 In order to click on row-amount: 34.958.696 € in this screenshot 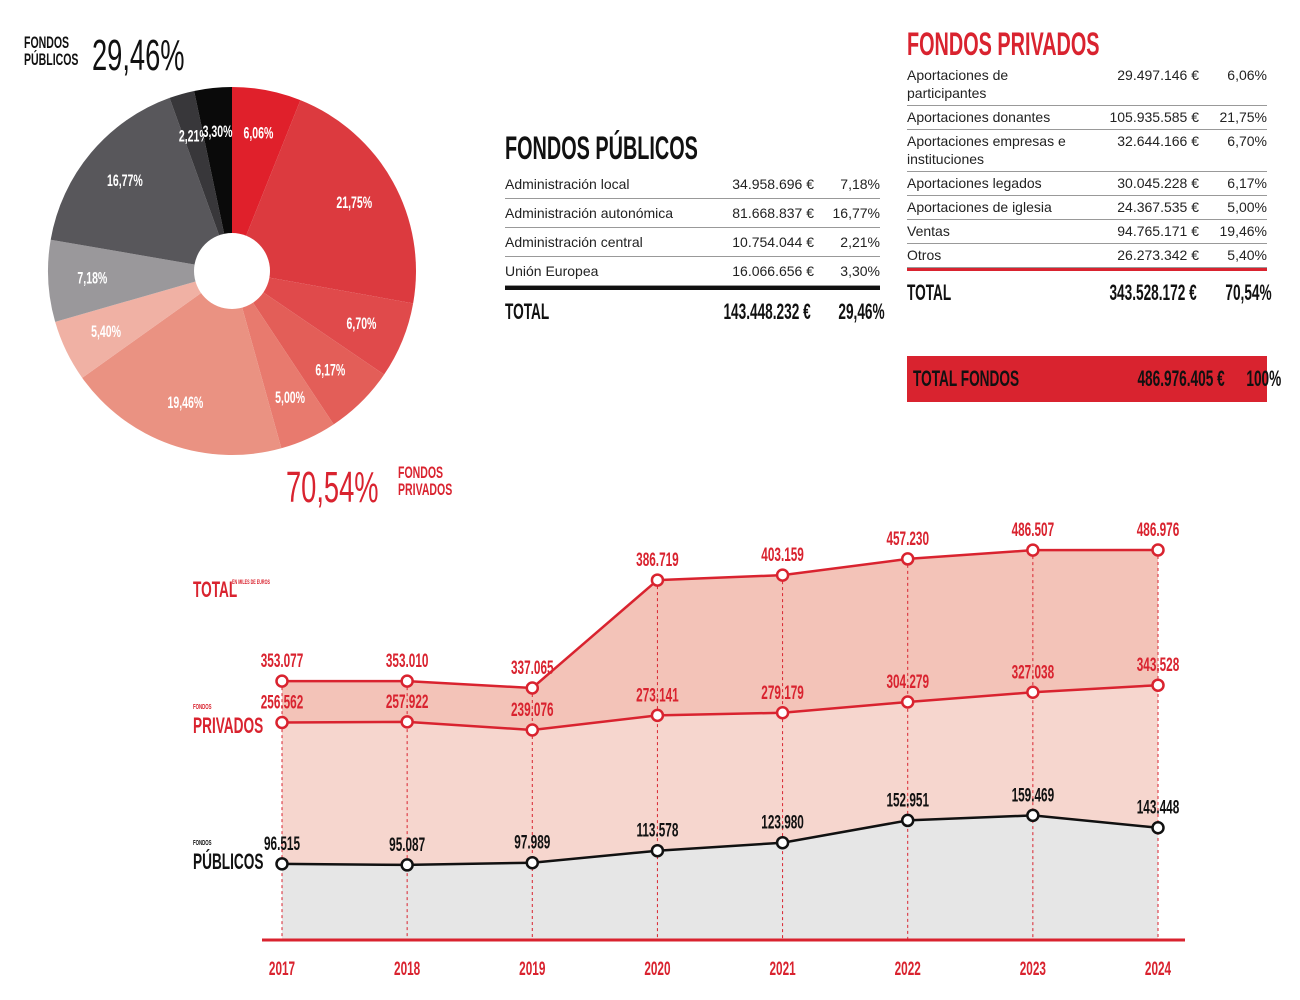, I will do `click(773, 184)`.